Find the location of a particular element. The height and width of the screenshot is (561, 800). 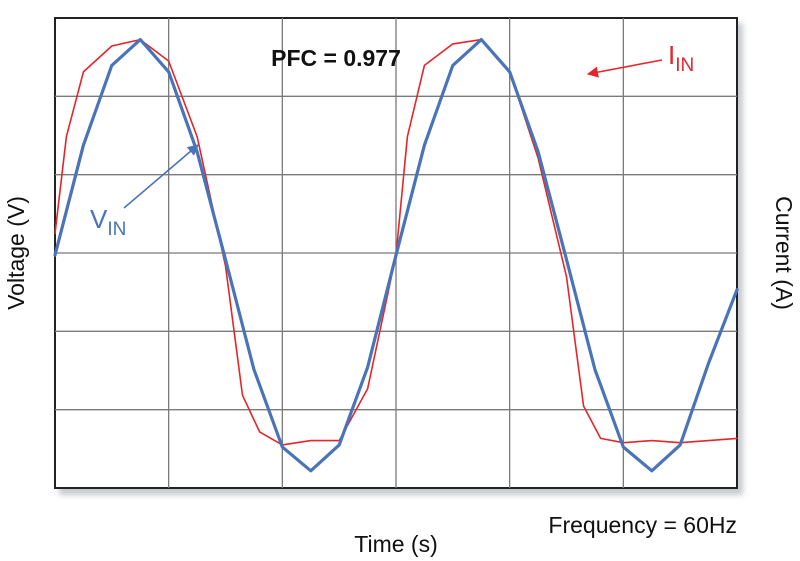

iin-label-sub: IN is located at coordinates (684, 65).